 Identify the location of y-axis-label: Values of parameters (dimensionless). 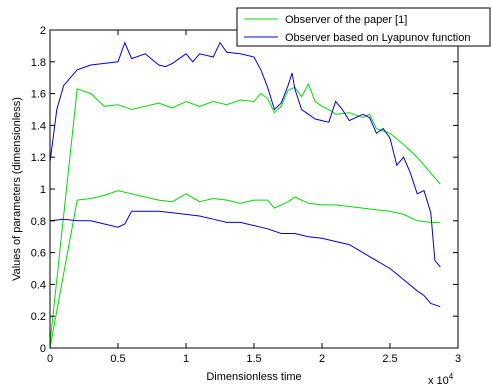
(17, 189).